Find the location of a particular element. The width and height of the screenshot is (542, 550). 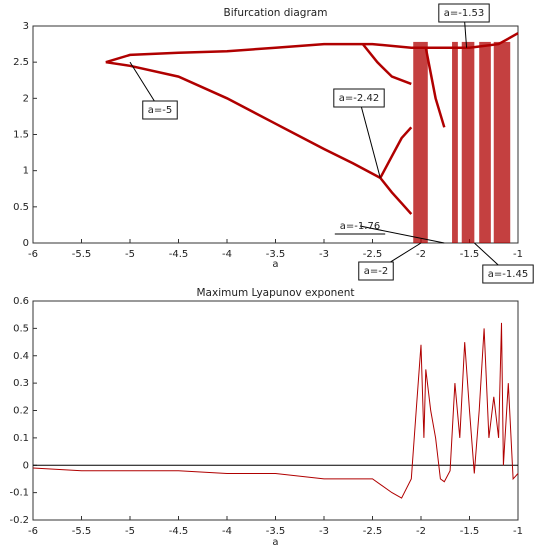

y-tick-label: 1.5 is located at coordinates (21, 135).